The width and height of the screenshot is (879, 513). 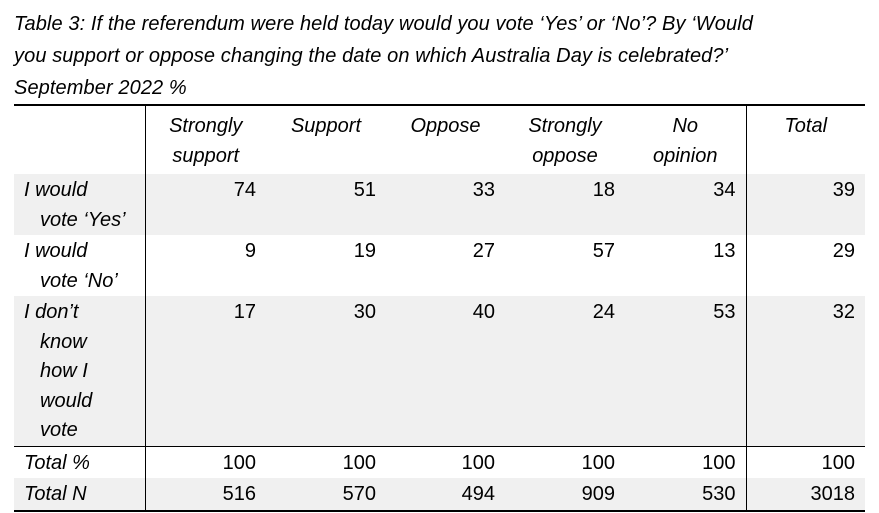 What do you see at coordinates (79, 139) in the screenshot?
I see `header-stub` at bounding box center [79, 139].